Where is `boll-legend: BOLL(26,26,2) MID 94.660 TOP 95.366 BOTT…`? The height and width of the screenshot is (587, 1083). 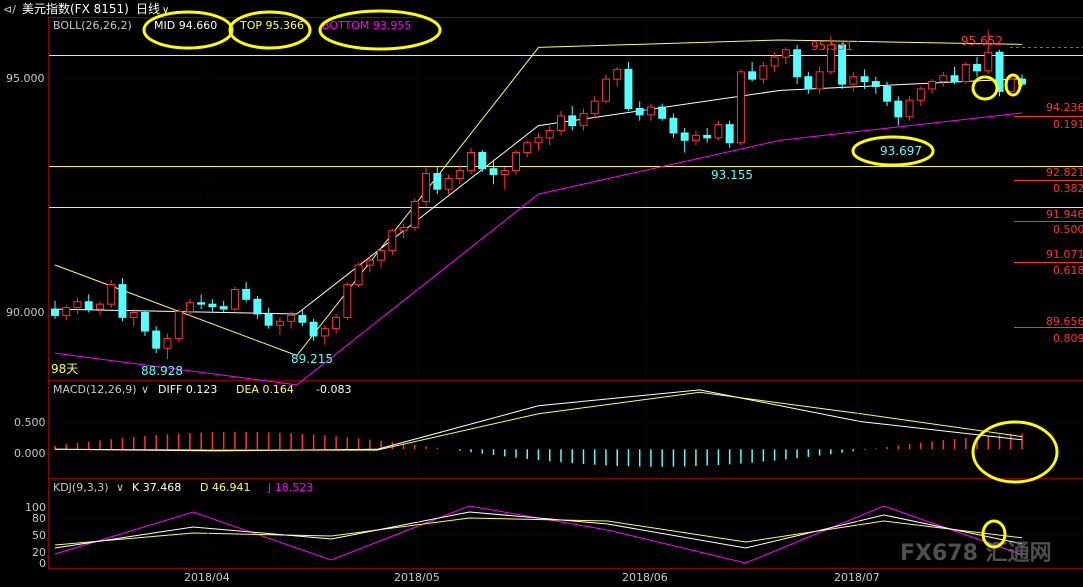 boll-legend: BOLL(26,26,2) MID 94.660 TOP 95.366 BOTT… is located at coordinates (232, 25).